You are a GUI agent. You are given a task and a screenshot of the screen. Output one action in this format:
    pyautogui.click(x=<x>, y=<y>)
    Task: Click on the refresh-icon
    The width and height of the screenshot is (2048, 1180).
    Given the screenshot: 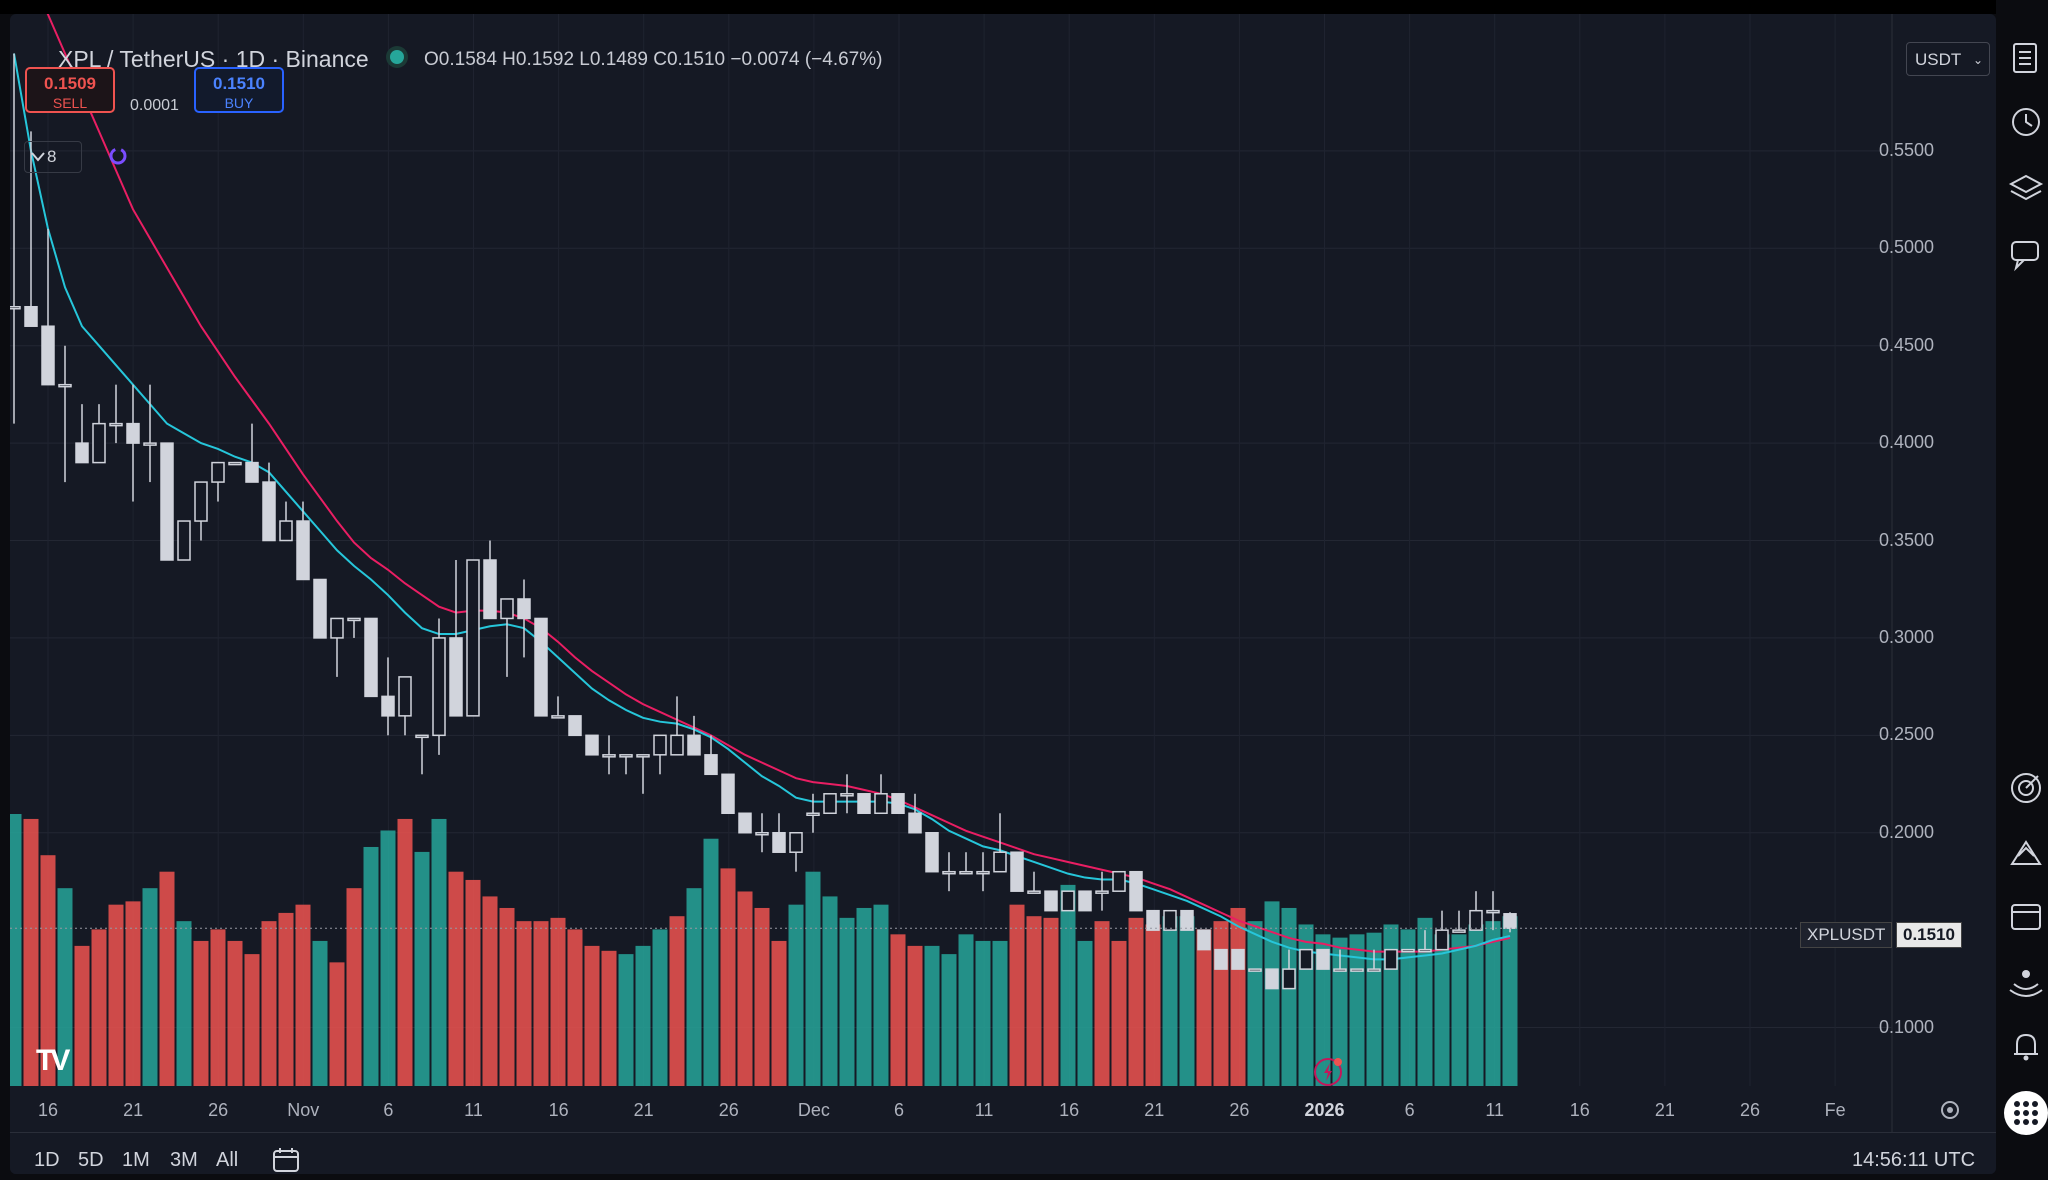 What is the action you would take?
    pyautogui.click(x=118, y=156)
    